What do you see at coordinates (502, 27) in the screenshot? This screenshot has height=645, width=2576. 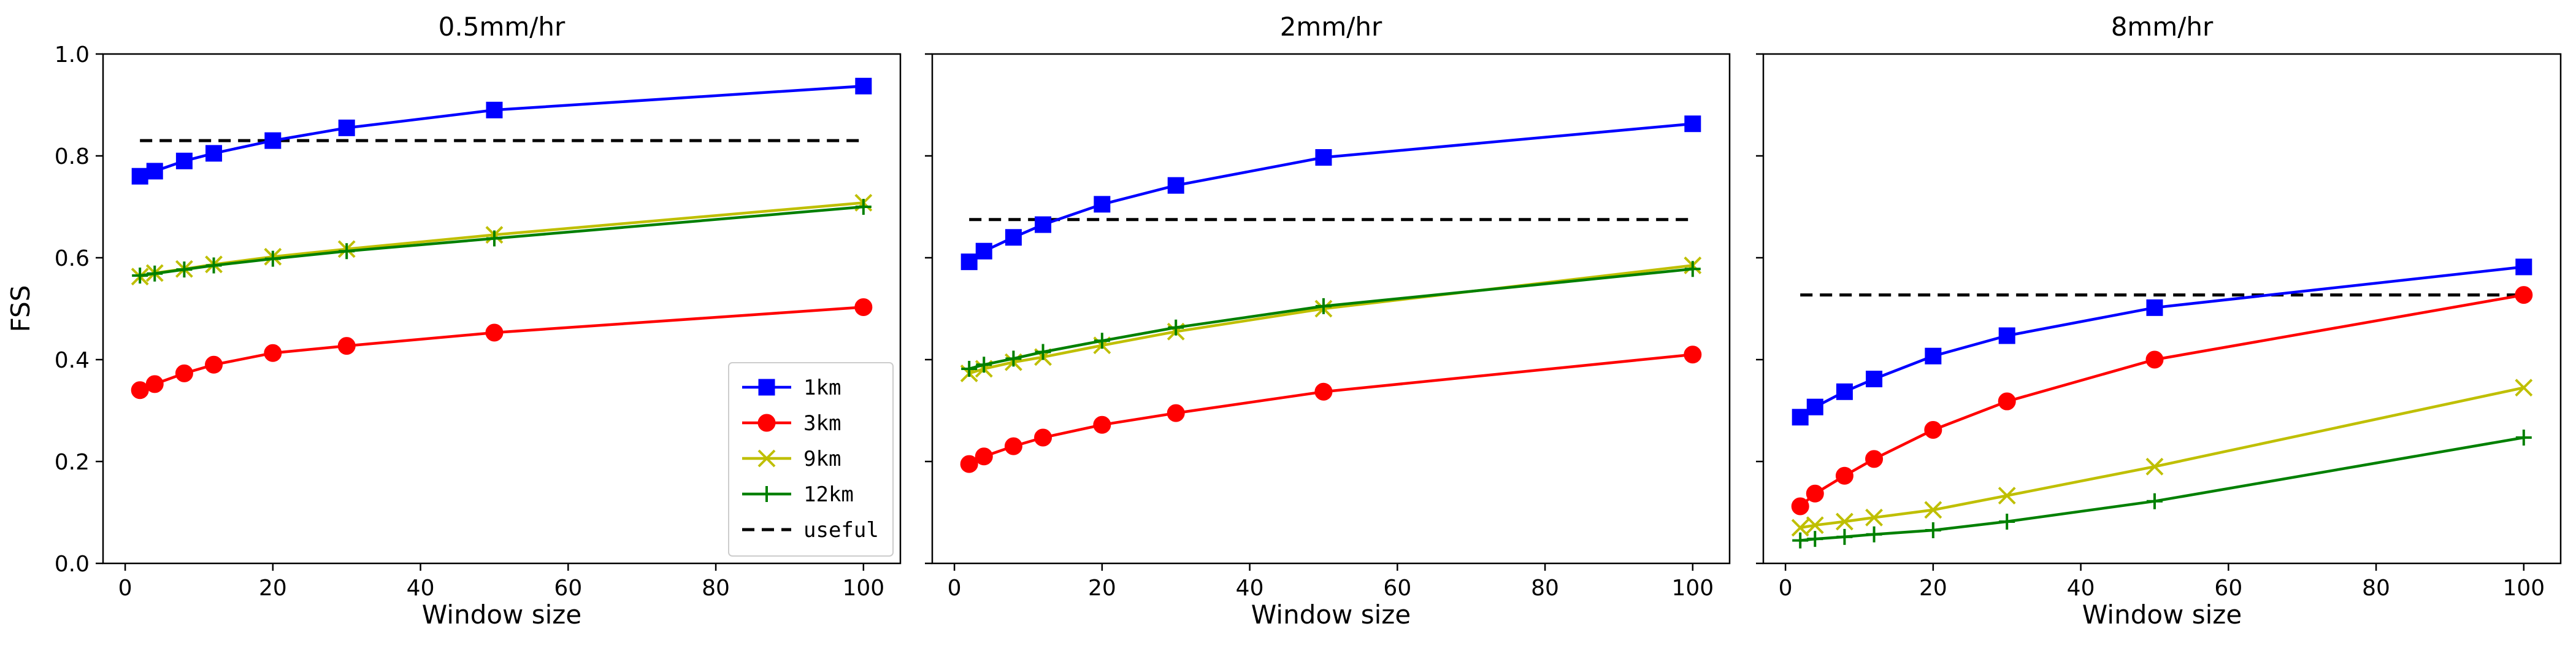 I see `panel-title: 0.5mm/hr` at bounding box center [502, 27].